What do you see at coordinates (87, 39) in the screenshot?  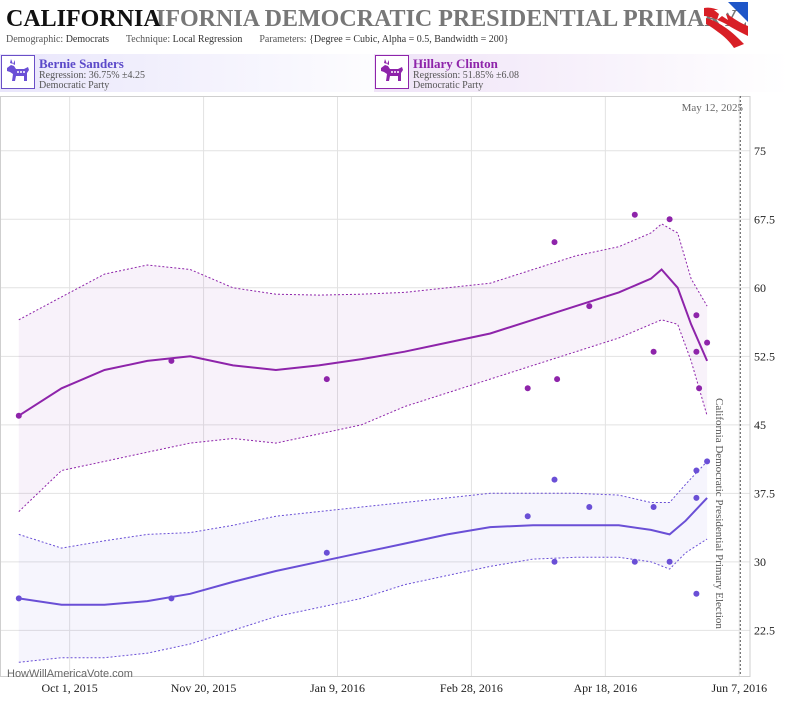 I see `demographic-value: Democrats` at bounding box center [87, 39].